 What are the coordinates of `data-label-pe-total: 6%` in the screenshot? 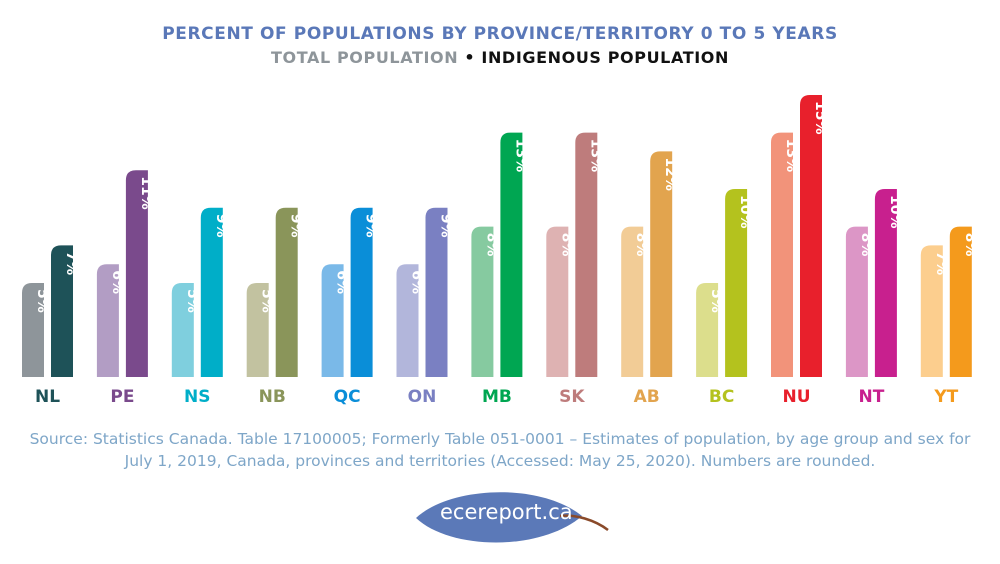 It's located at (117, 282).